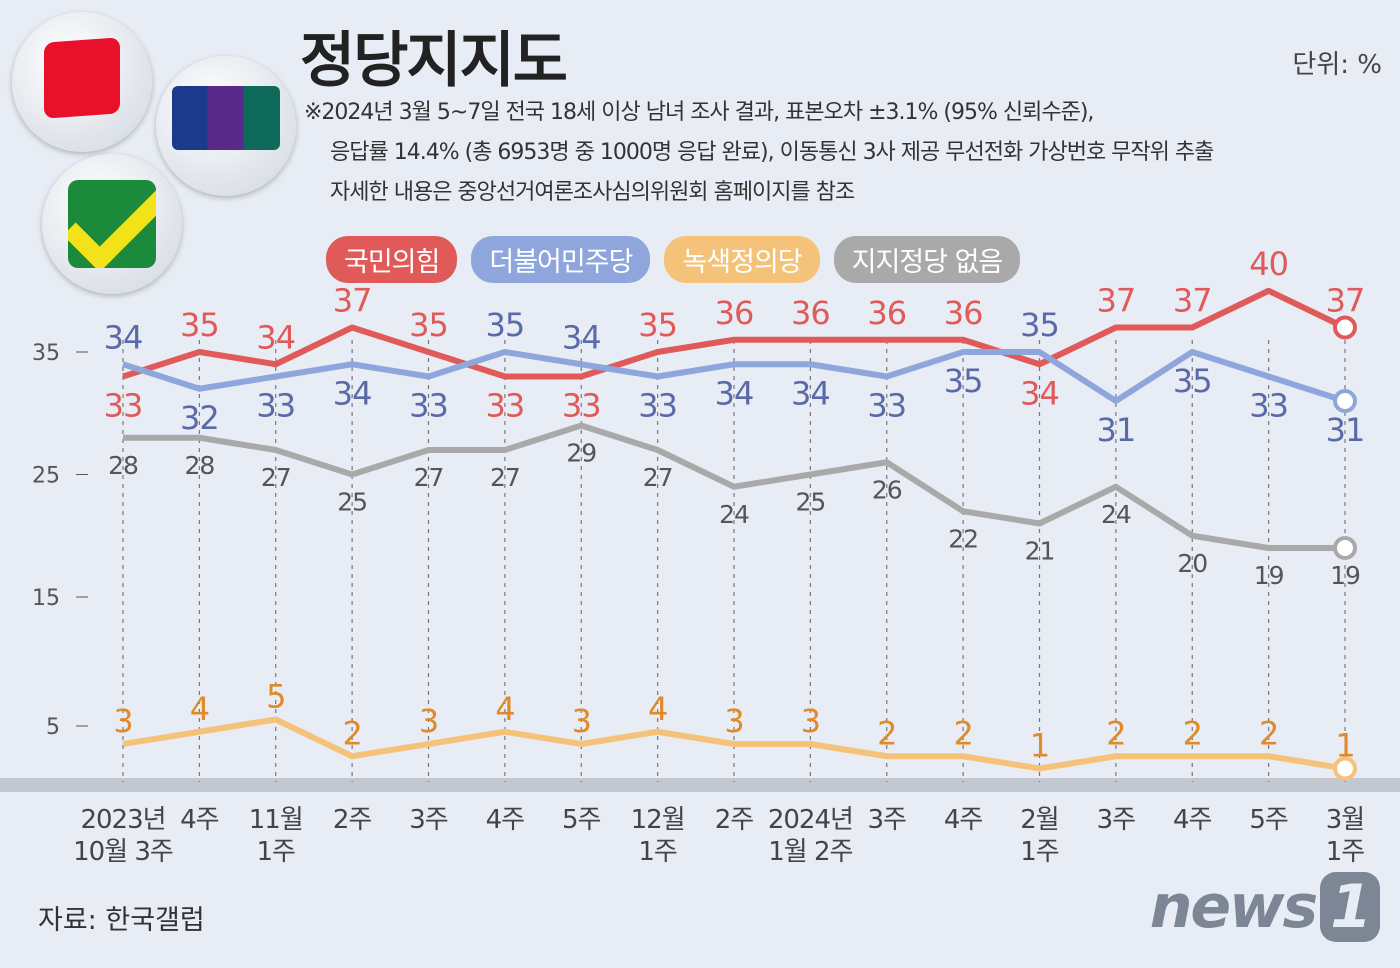  I want to click on x-tick-label: 1월 2주, so click(810, 852).